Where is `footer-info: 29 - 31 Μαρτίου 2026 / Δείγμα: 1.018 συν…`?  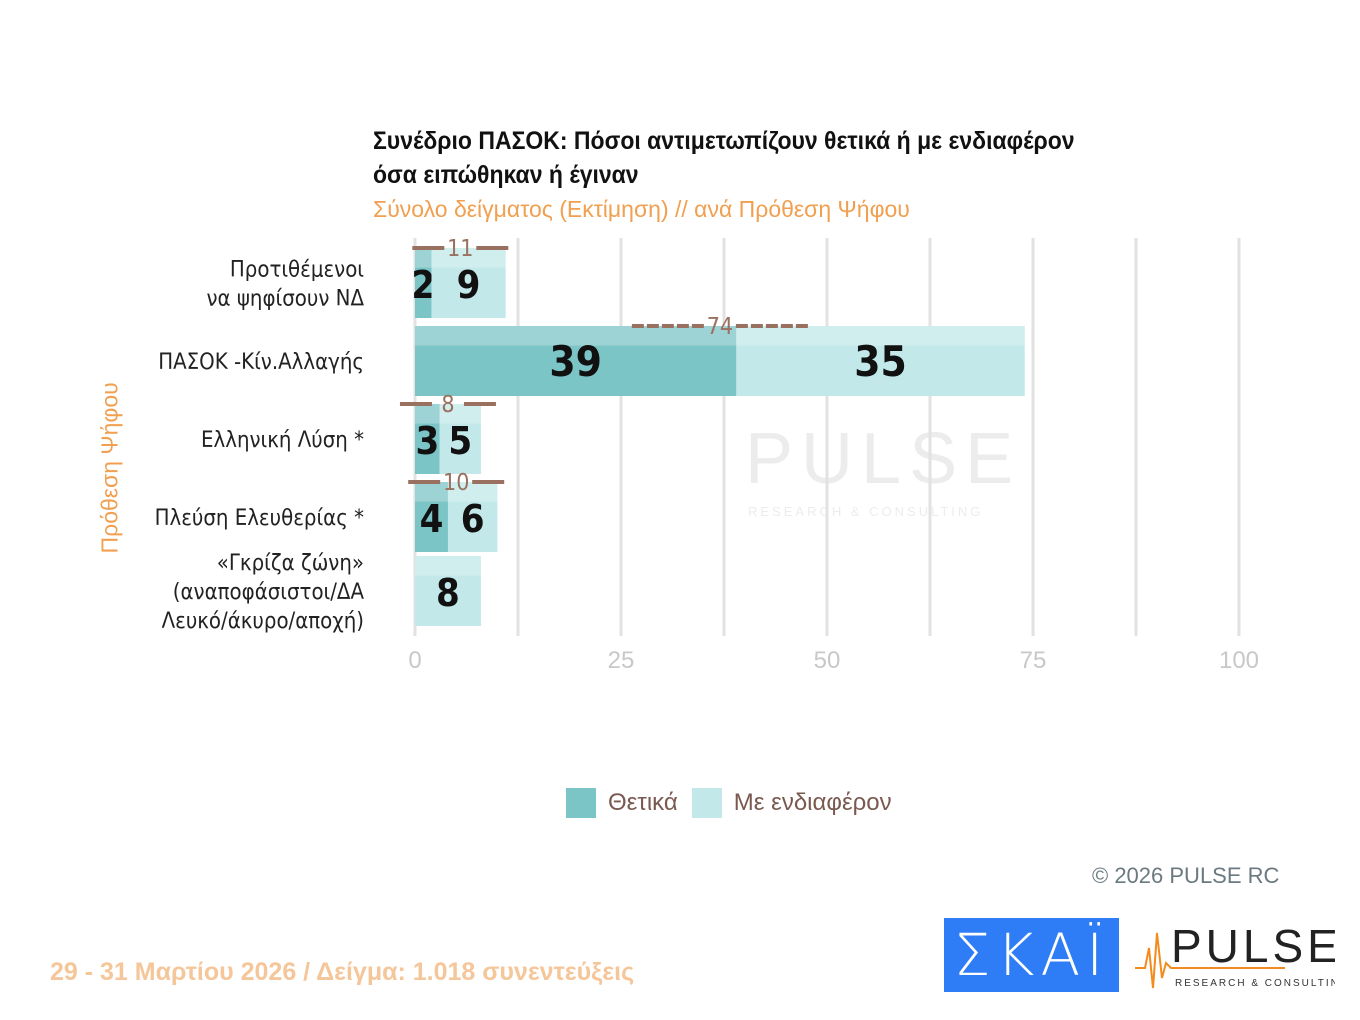 footer-info: 29 - 31 Μαρτίου 2026 / Δείγμα: 1.018 συν… is located at coordinates (342, 972).